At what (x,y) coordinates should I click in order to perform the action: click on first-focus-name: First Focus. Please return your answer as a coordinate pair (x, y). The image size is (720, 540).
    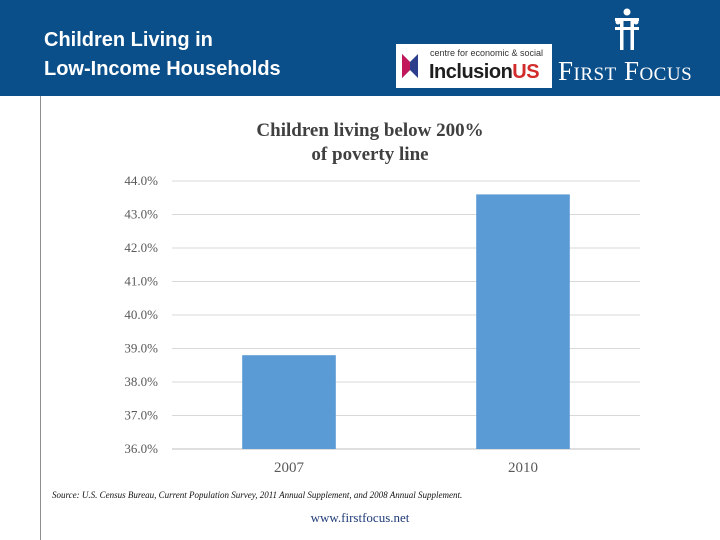
    Looking at the image, I should click on (625, 71).